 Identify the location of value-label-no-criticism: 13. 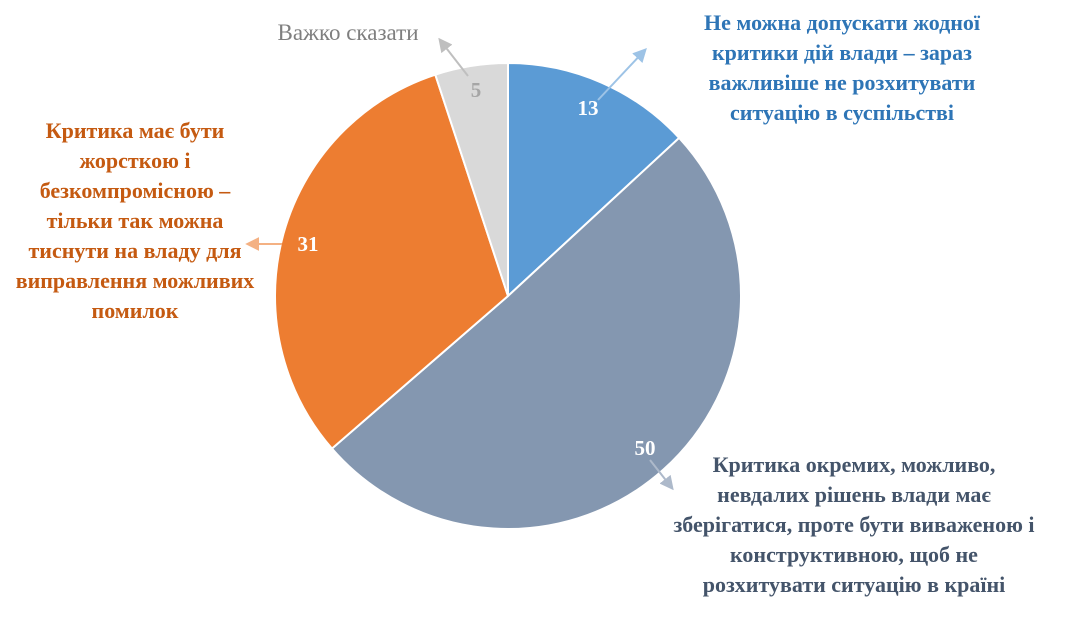
(588, 108).